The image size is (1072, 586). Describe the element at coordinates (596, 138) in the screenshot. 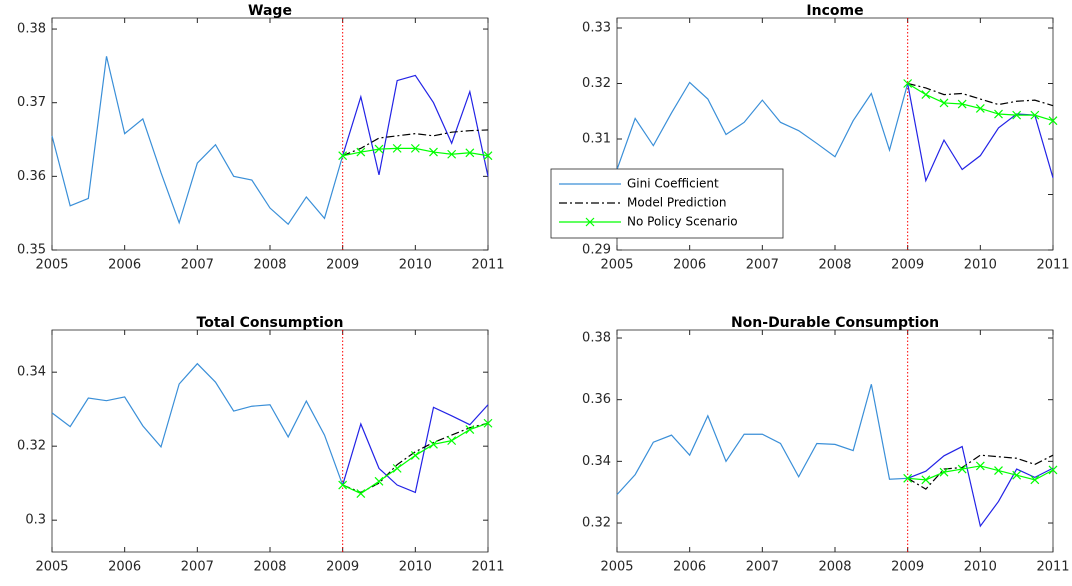

I see `y-tick-label: 0.31` at that location.